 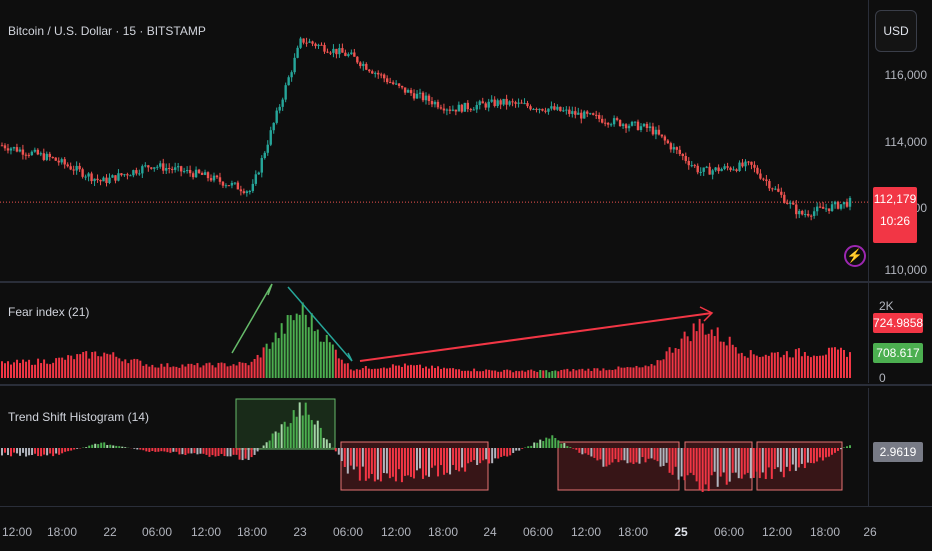 I want to click on fear-tick-2k: 2K, so click(x=886, y=306).